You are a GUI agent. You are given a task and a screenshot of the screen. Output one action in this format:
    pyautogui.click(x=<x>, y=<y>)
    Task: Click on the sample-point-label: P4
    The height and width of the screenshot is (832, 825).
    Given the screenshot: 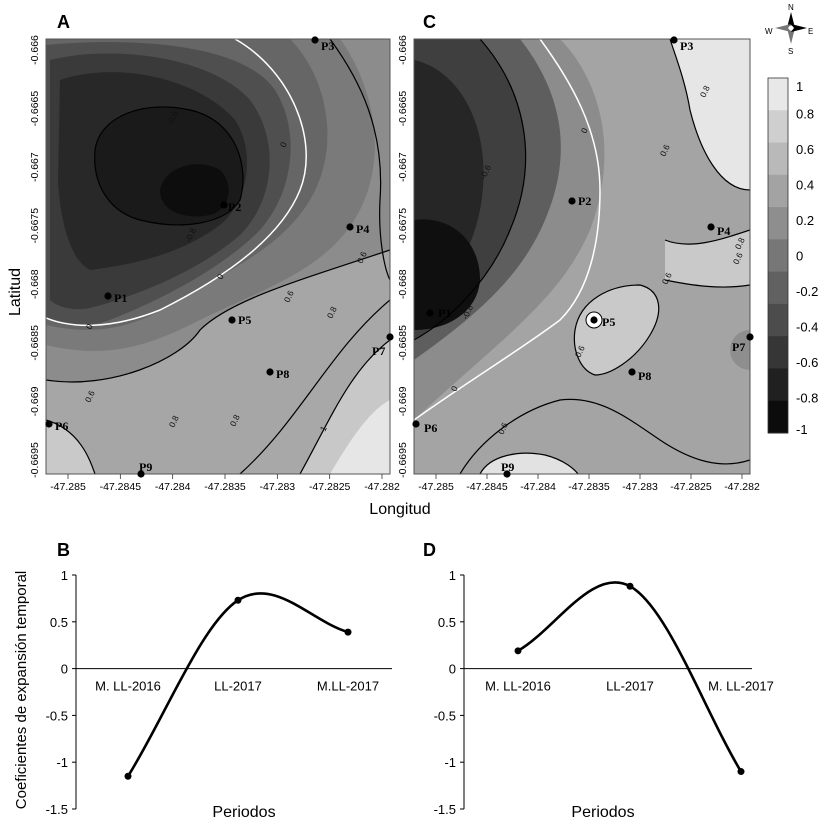 What is the action you would take?
    pyautogui.click(x=723, y=231)
    